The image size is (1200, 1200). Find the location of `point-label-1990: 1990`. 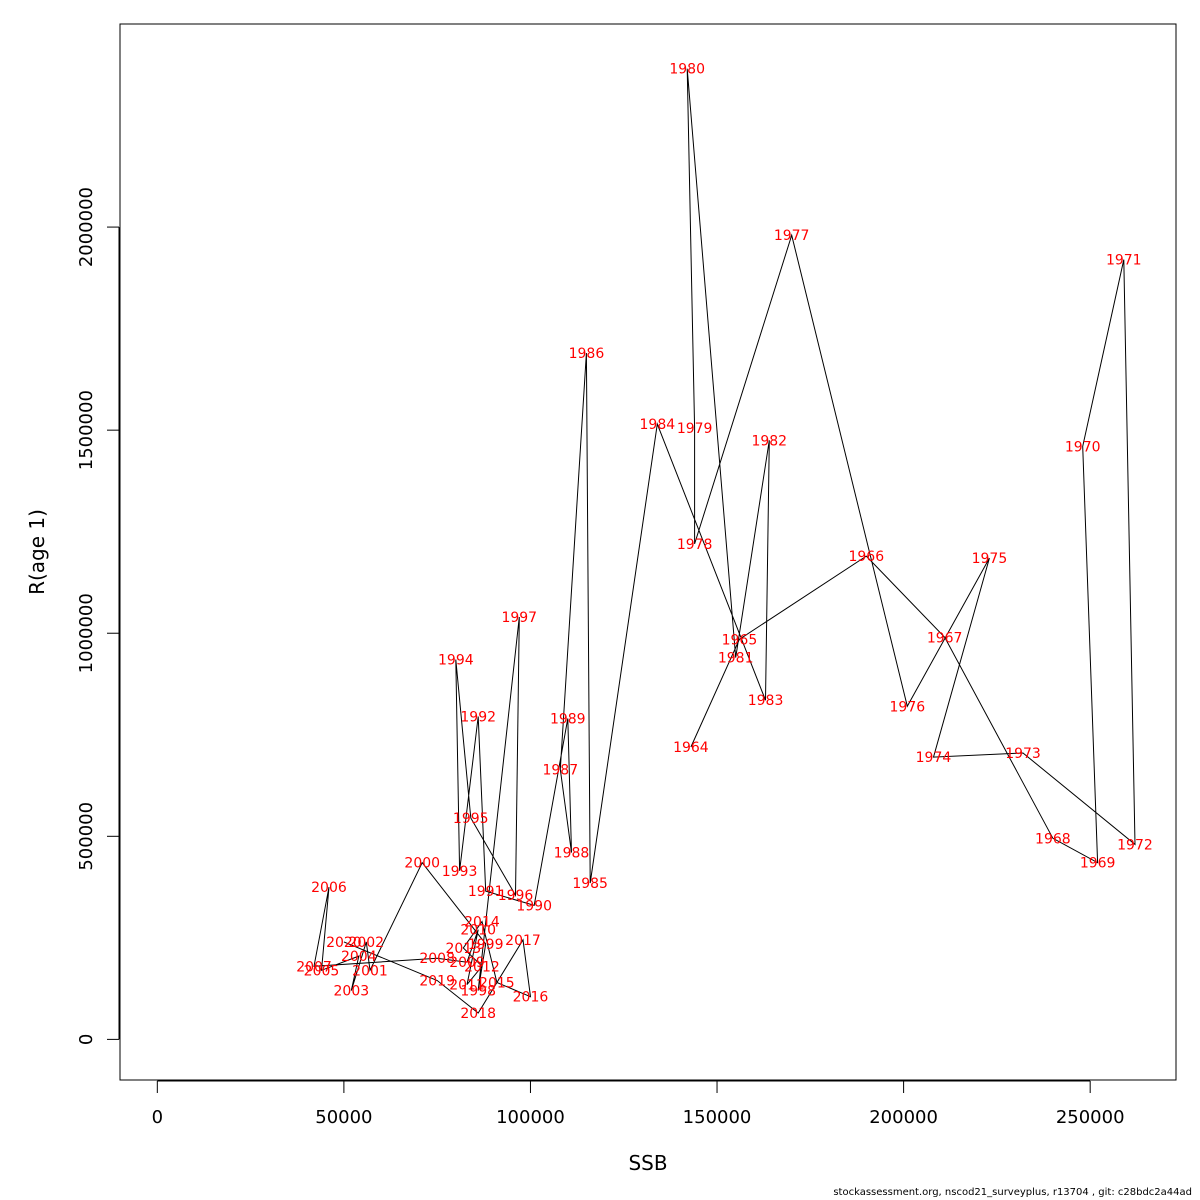

point-label-1990: 1990 is located at coordinates (534, 906).